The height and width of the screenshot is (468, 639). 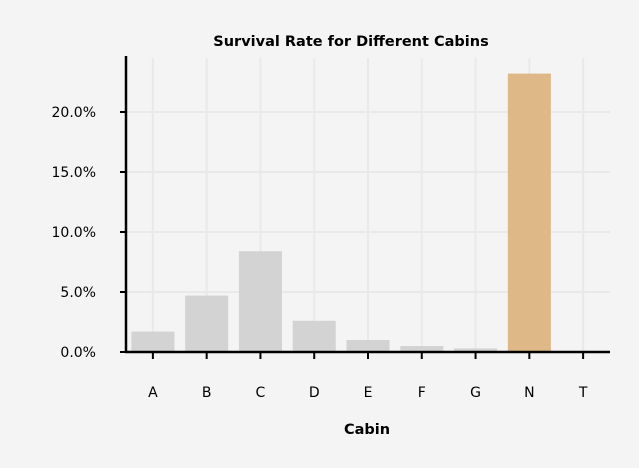 What do you see at coordinates (260, 301) in the screenshot?
I see `bar-C` at bounding box center [260, 301].